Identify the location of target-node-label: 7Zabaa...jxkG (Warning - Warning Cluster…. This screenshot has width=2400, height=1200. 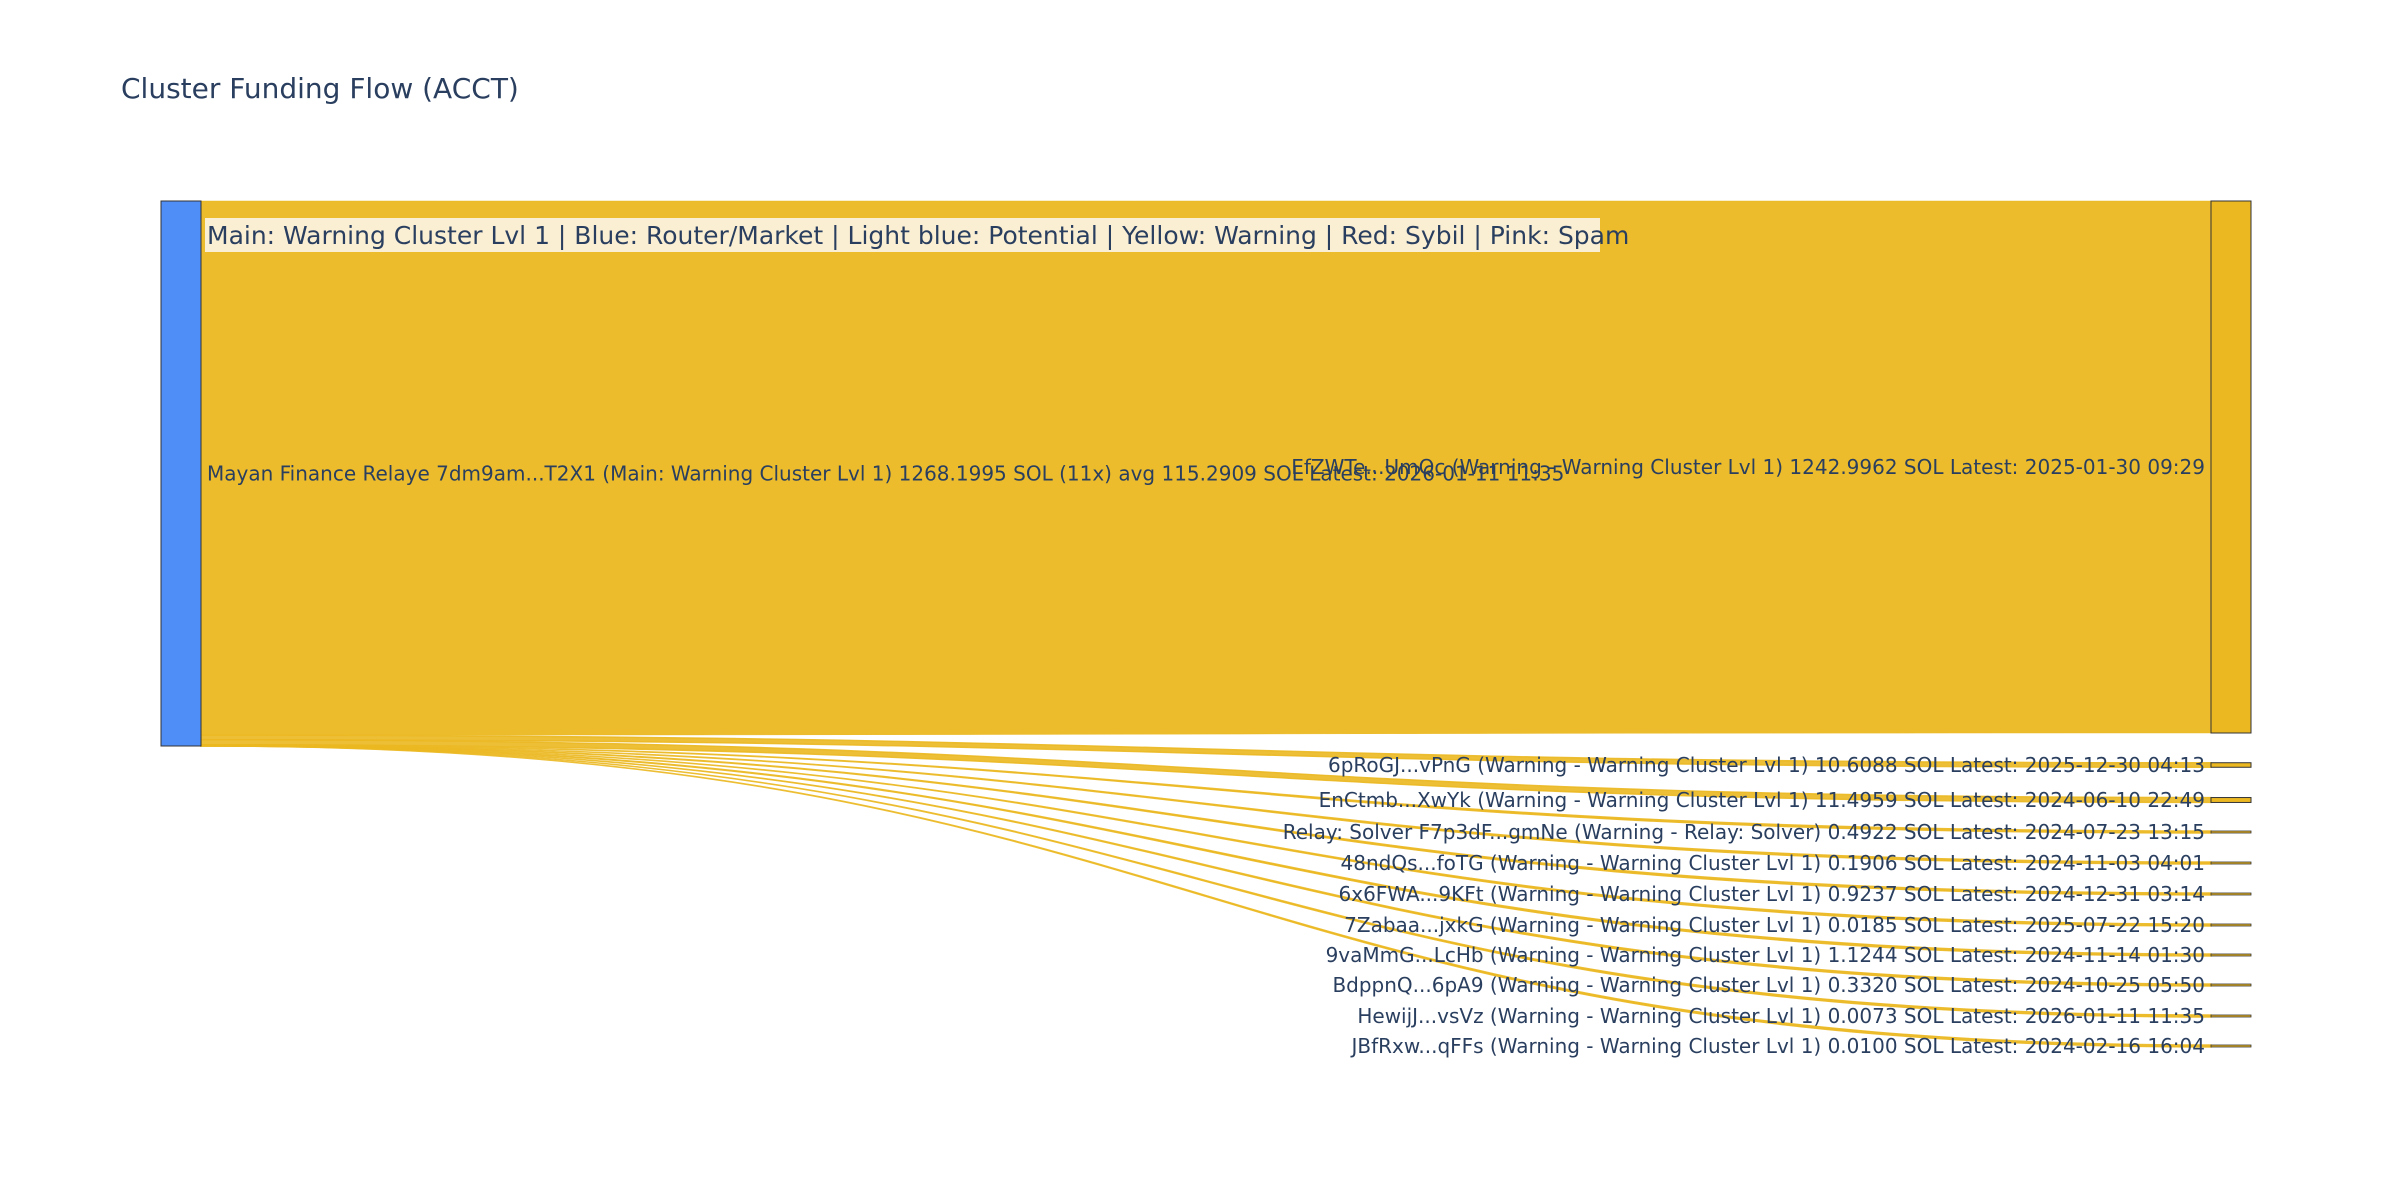
(1774, 925).